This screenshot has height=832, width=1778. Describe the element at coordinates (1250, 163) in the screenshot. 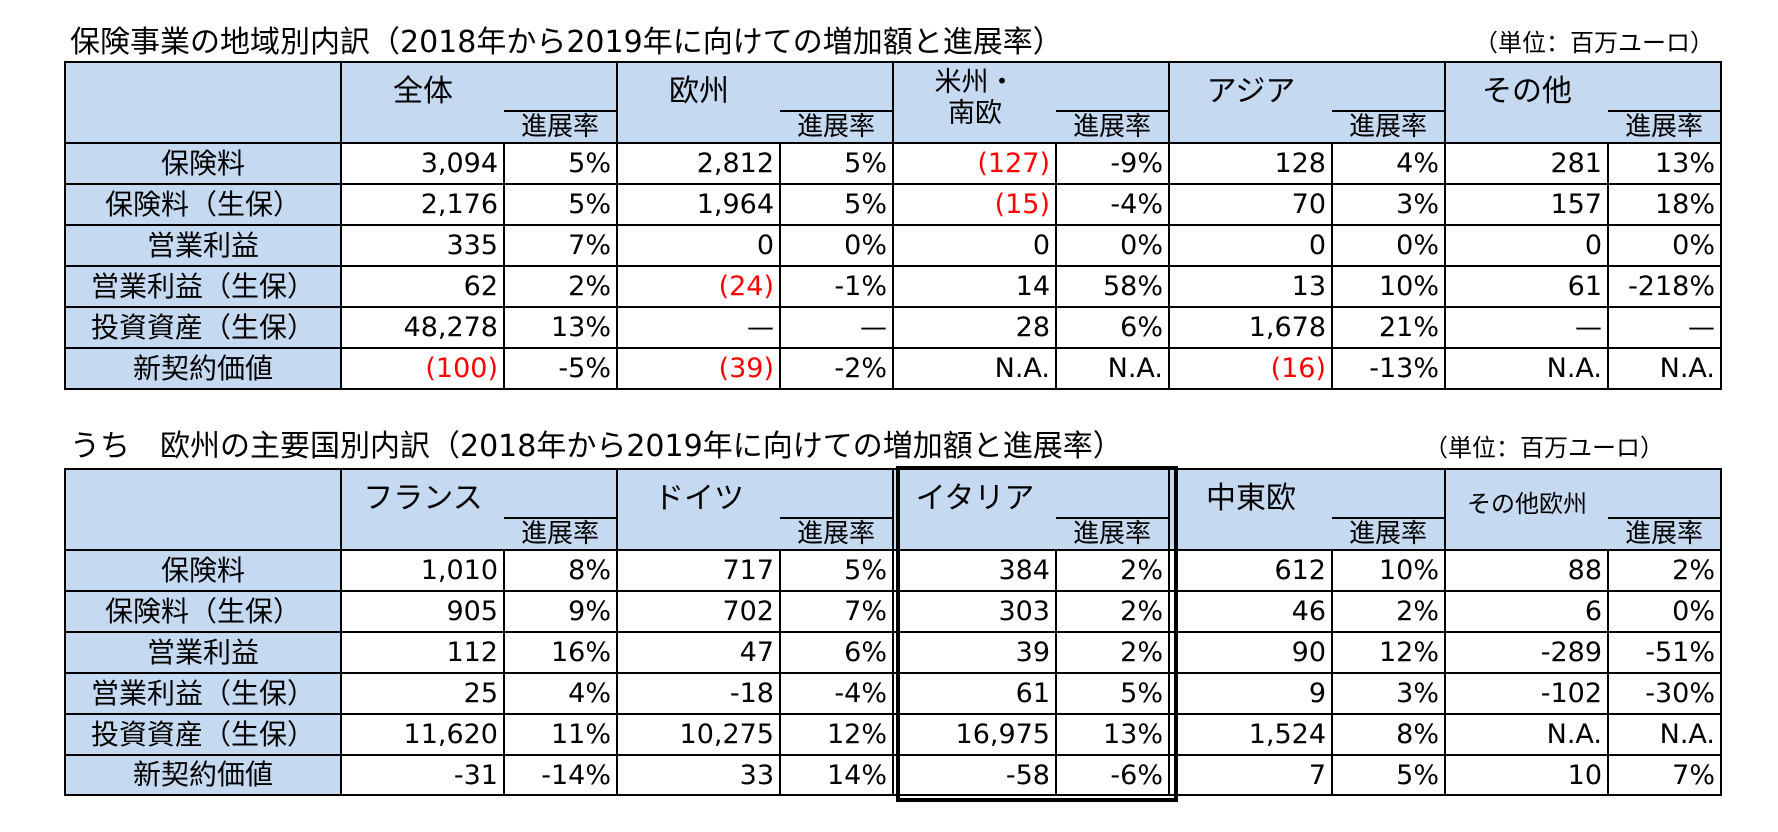

I see `value-cell: 128` at that location.